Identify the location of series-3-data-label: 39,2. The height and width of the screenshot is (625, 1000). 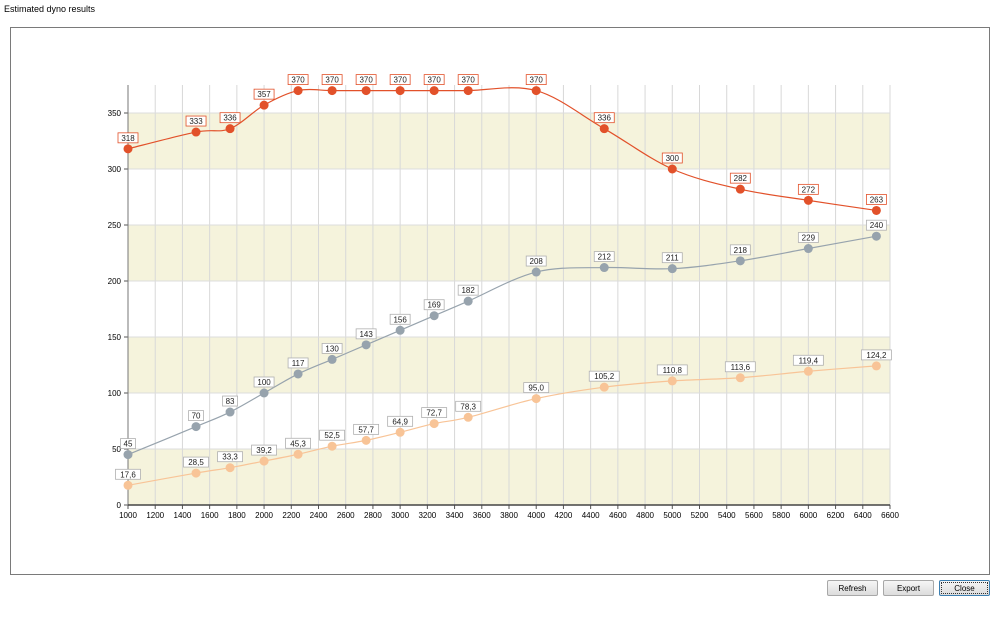
(264, 450).